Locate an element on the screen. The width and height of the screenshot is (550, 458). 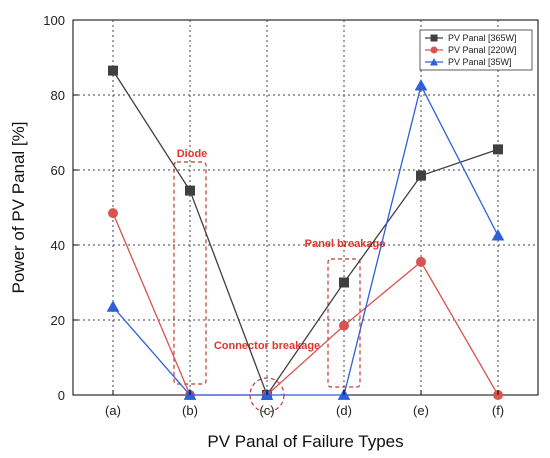
annotation-label: Panel breakage is located at coordinates (345, 244).